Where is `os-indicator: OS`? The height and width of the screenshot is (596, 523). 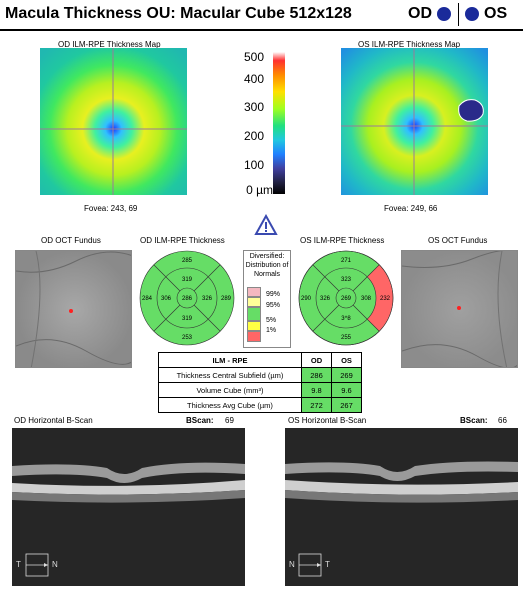
os-indicator: OS is located at coordinates (486, 14).